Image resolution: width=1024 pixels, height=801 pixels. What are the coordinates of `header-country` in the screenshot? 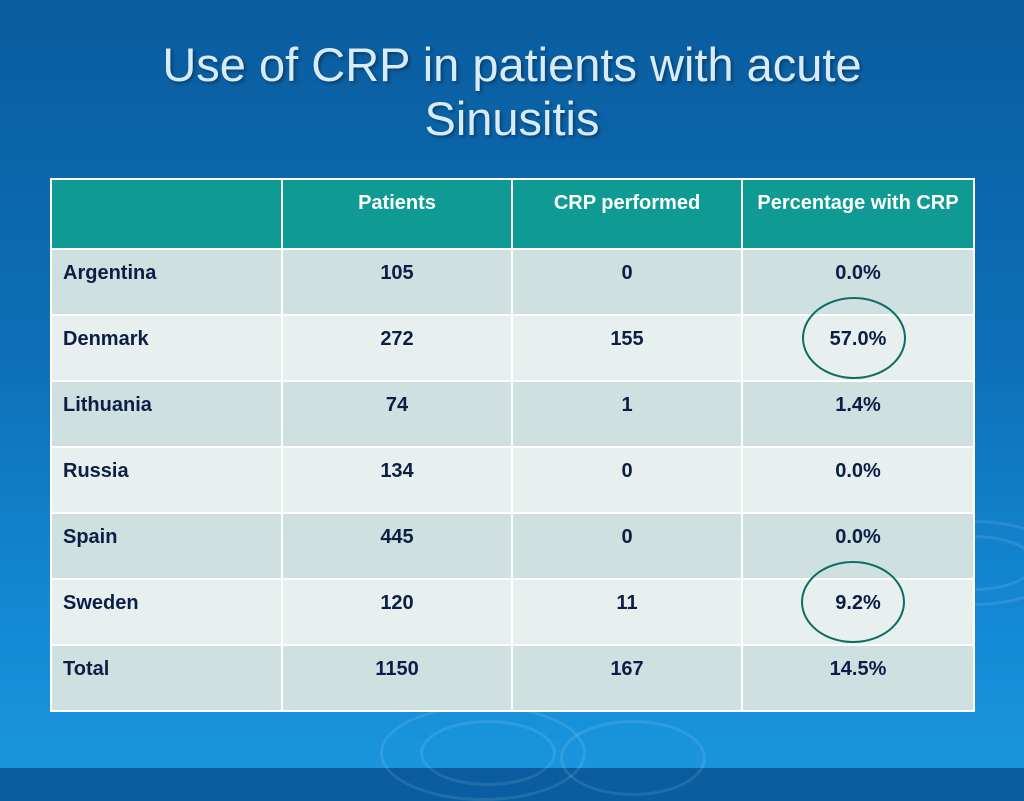 It's located at (166, 214).